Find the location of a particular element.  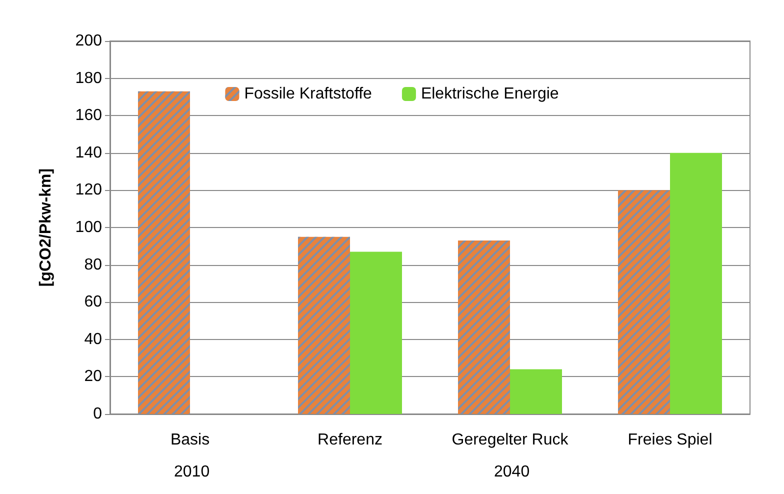

y-tick-label: 140 is located at coordinates (88, 153).